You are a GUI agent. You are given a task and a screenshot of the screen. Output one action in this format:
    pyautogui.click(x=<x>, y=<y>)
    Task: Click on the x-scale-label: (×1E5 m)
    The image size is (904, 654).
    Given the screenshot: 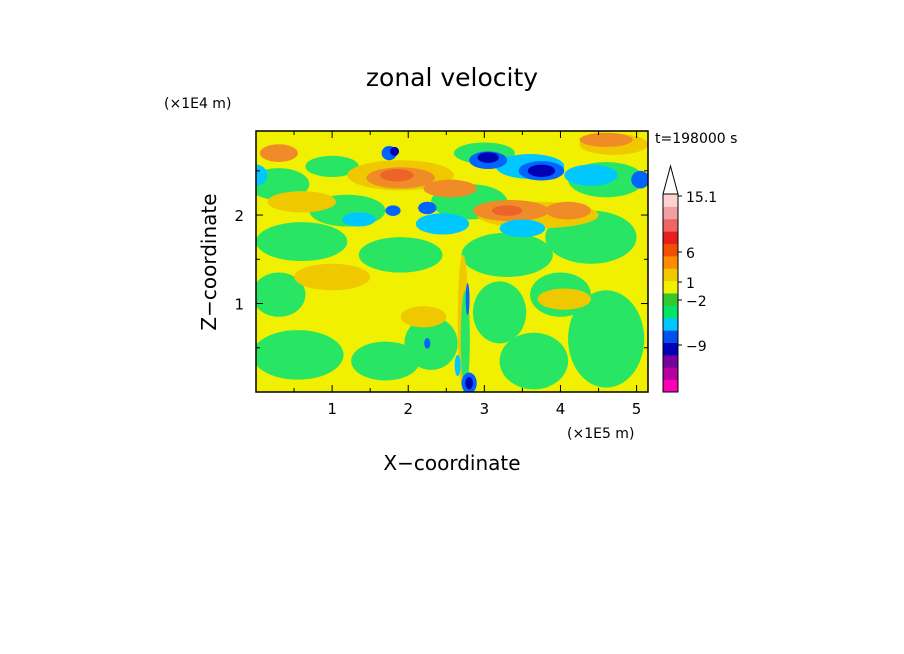 What is the action you would take?
    pyautogui.click(x=600, y=434)
    